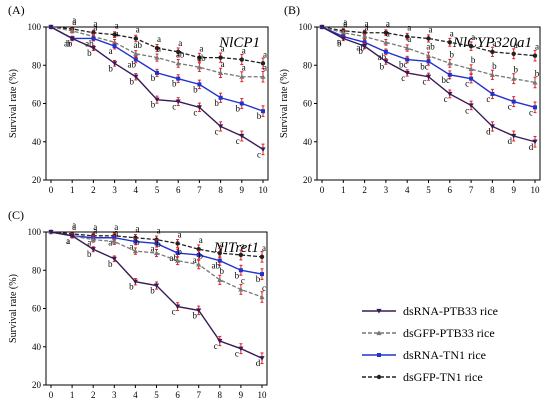 The height and width of the screenshot is (401, 550). What do you see at coordinates (198, 395) in the screenshot?
I see `x-tick-label: 7` at bounding box center [198, 395].